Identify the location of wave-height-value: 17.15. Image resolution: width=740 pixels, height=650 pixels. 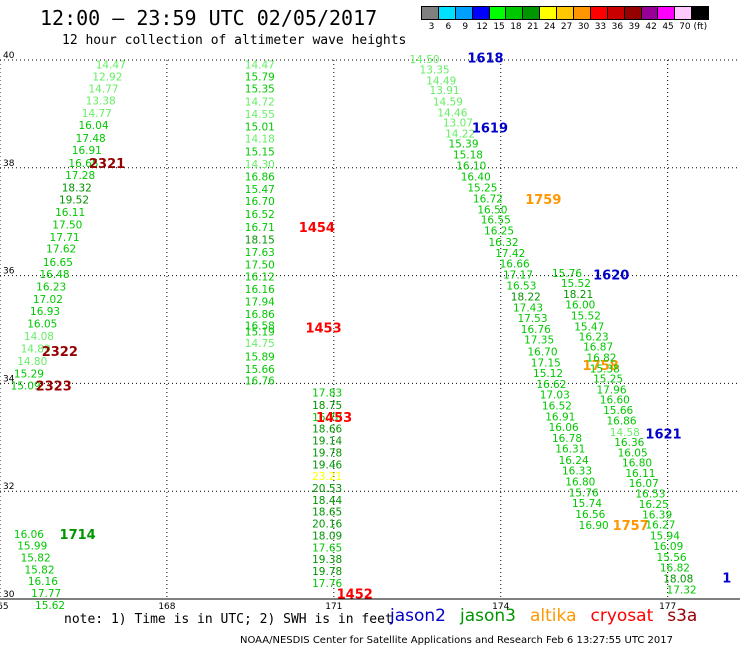
(546, 363).